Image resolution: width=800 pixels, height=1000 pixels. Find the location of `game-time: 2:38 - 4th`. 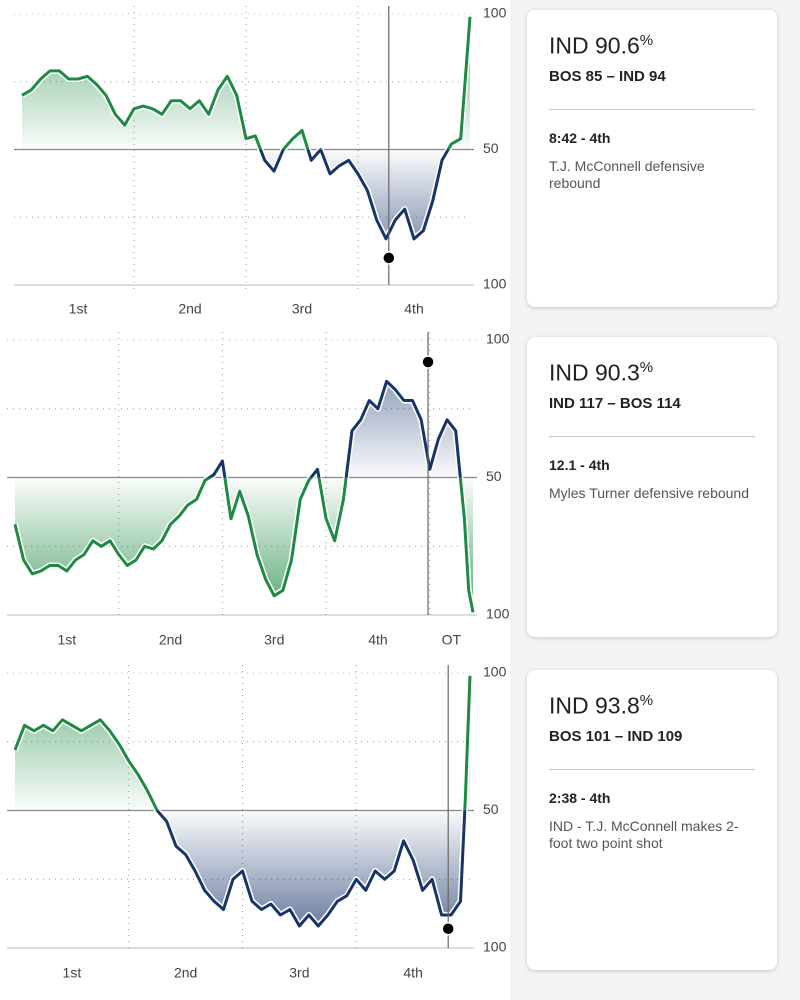

game-time: 2:38 - 4th is located at coordinates (580, 797).